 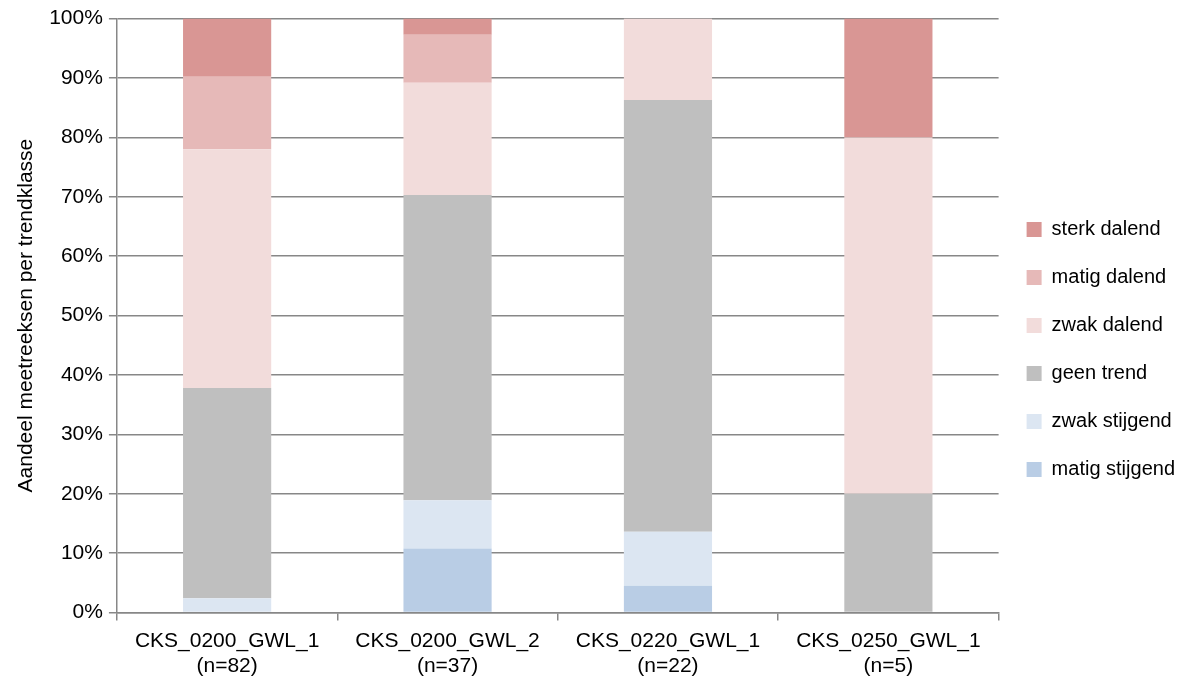 What do you see at coordinates (81, 492) in the screenshot?
I see `y-tick-label: 20%` at bounding box center [81, 492].